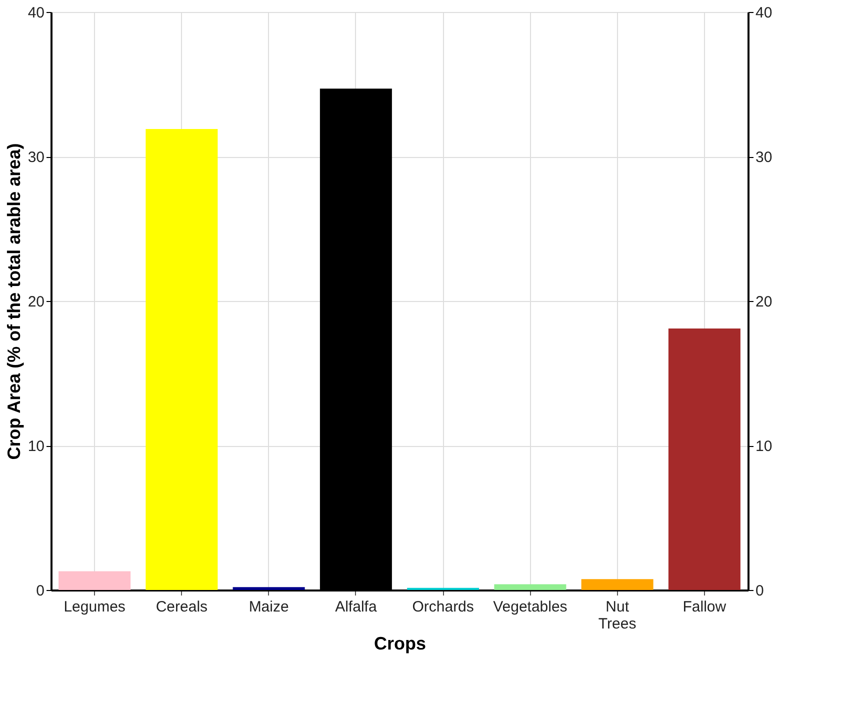 The width and height of the screenshot is (858, 720). Describe the element at coordinates (764, 13) in the screenshot. I see `y2-tick-label: 40` at that location.